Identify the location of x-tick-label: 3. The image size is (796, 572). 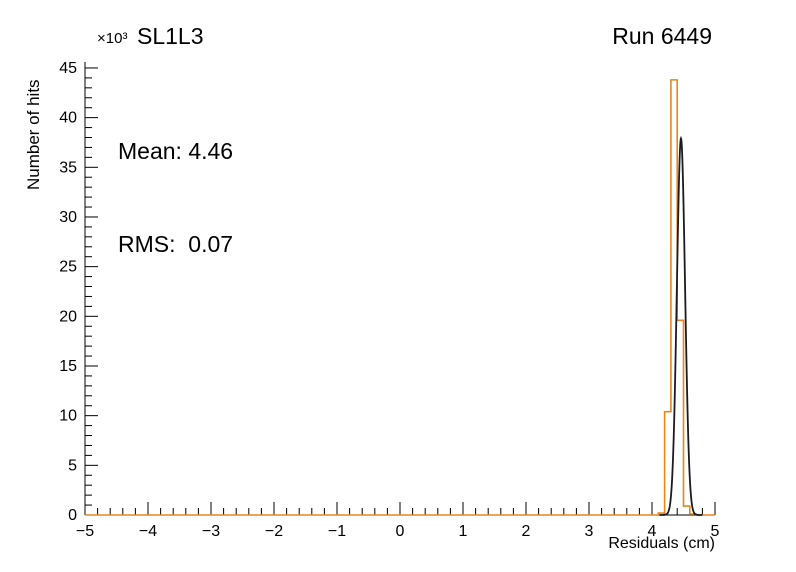
(589, 531).